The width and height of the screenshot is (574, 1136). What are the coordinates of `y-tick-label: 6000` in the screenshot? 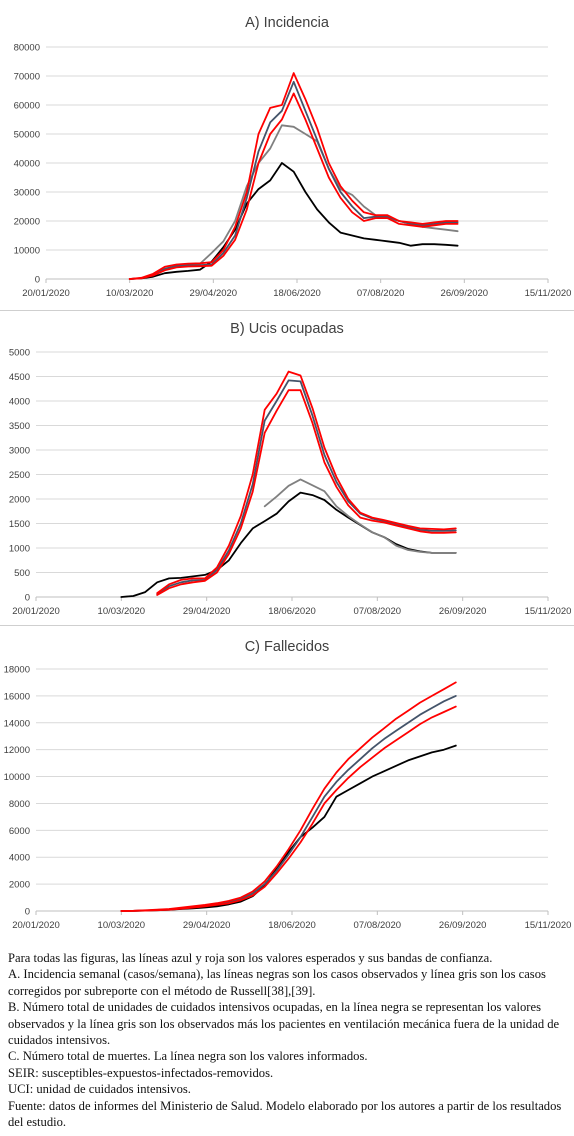 It's located at (19, 831).